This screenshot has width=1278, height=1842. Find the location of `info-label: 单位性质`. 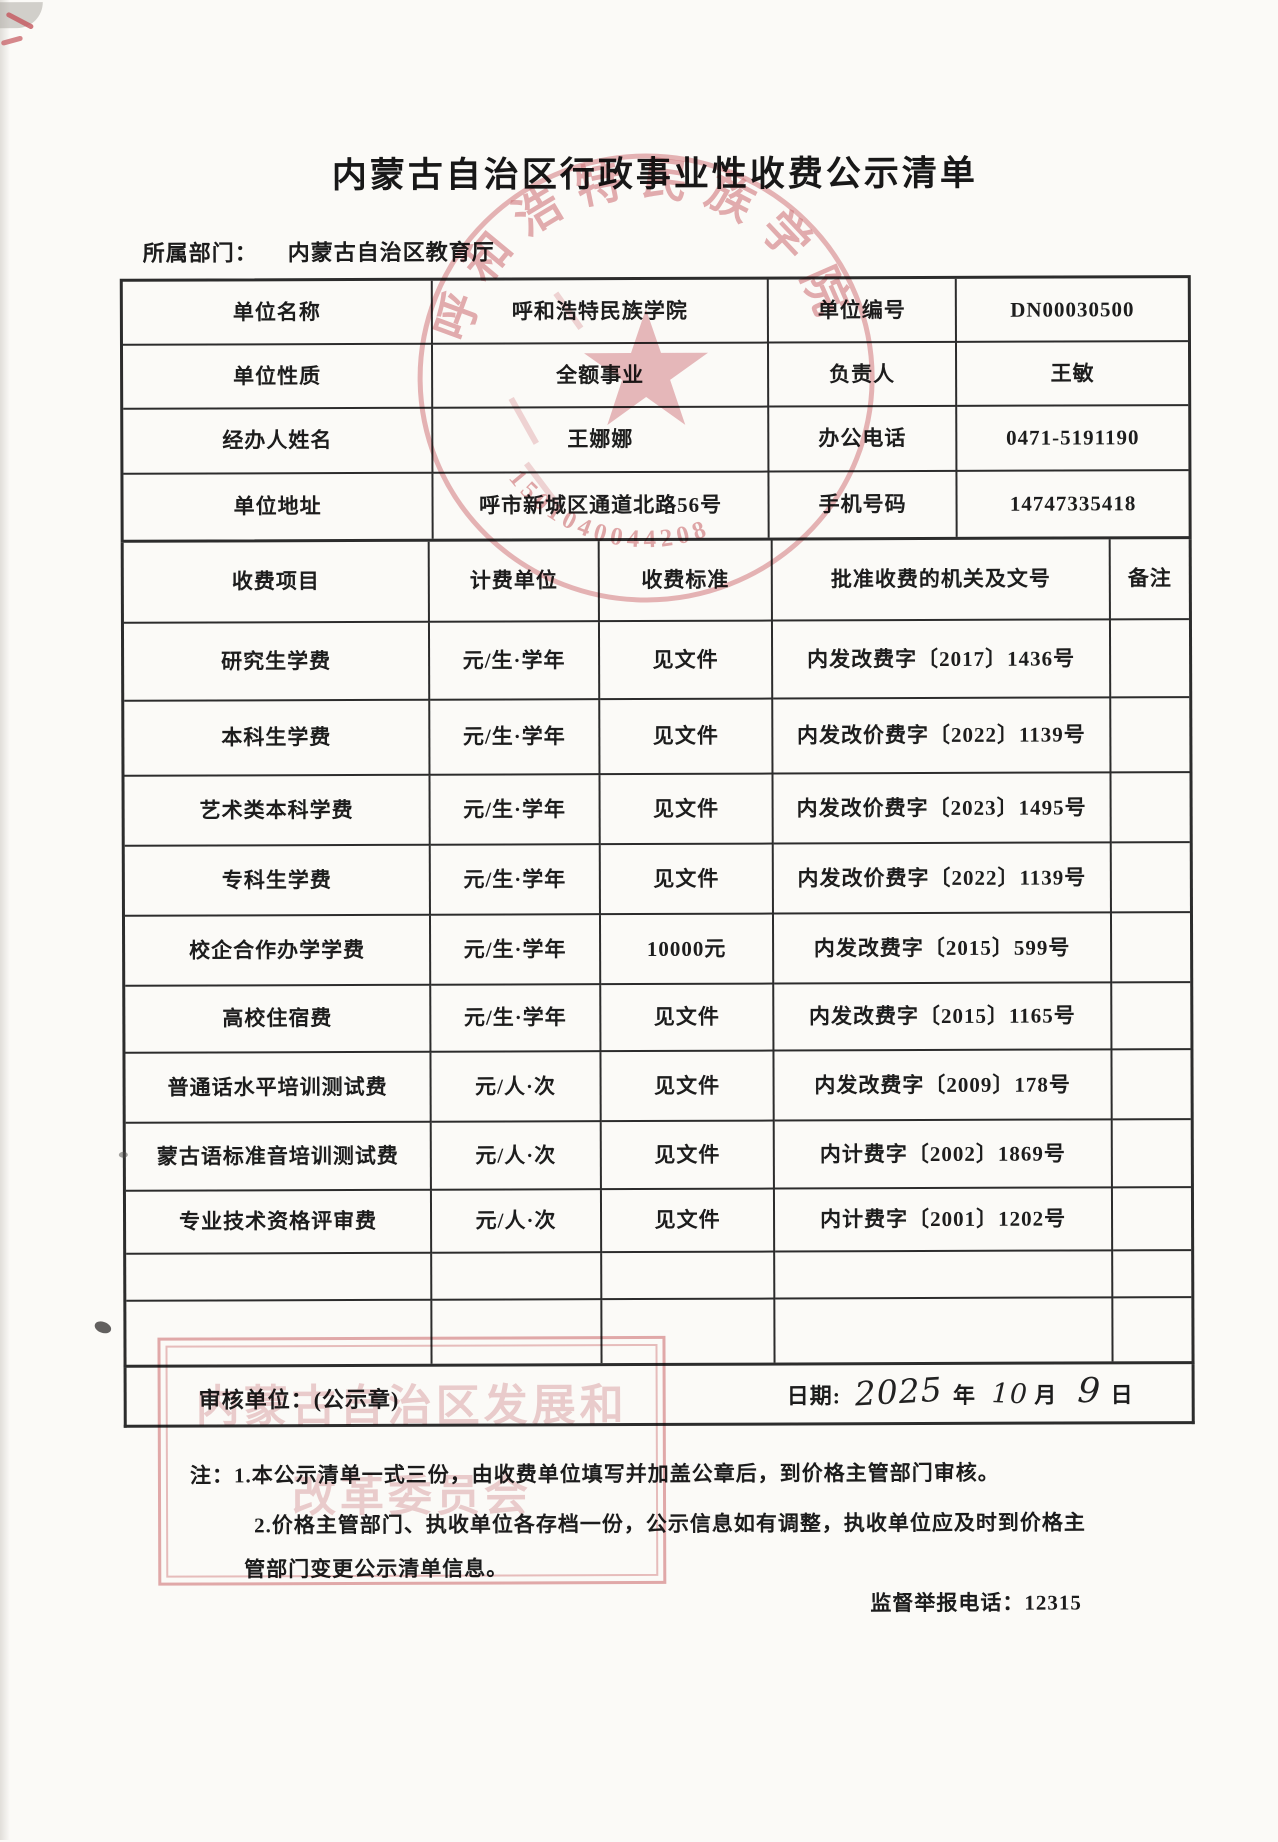

info-label: 单位性质 is located at coordinates (278, 377).